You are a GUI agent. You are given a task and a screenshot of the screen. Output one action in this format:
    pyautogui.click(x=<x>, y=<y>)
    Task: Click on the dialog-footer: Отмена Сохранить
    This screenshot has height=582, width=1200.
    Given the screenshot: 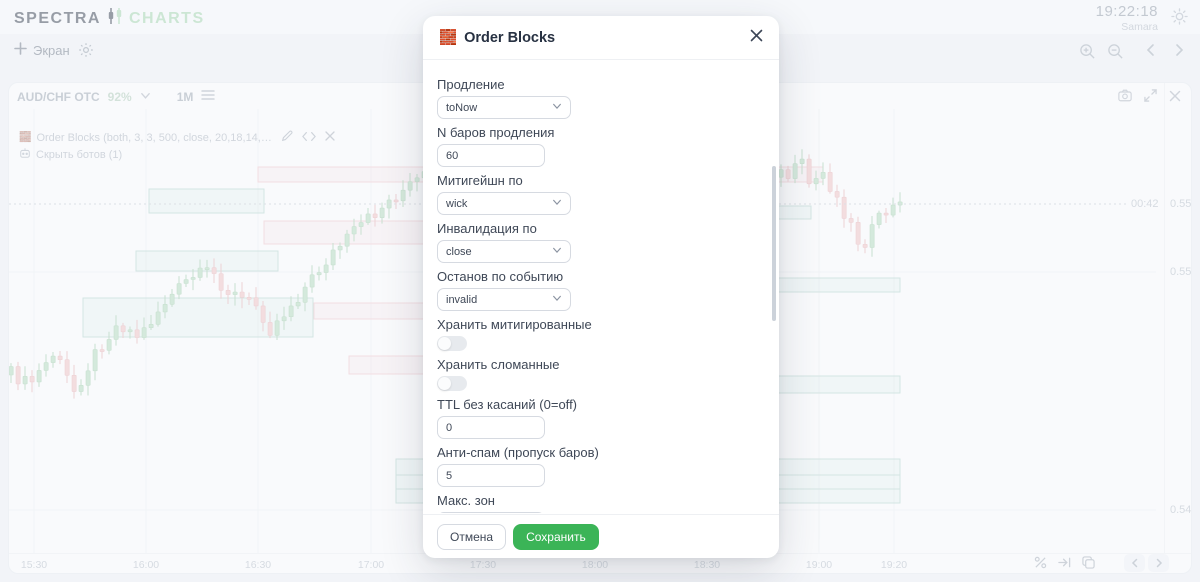 What is the action you would take?
    pyautogui.click(x=601, y=536)
    